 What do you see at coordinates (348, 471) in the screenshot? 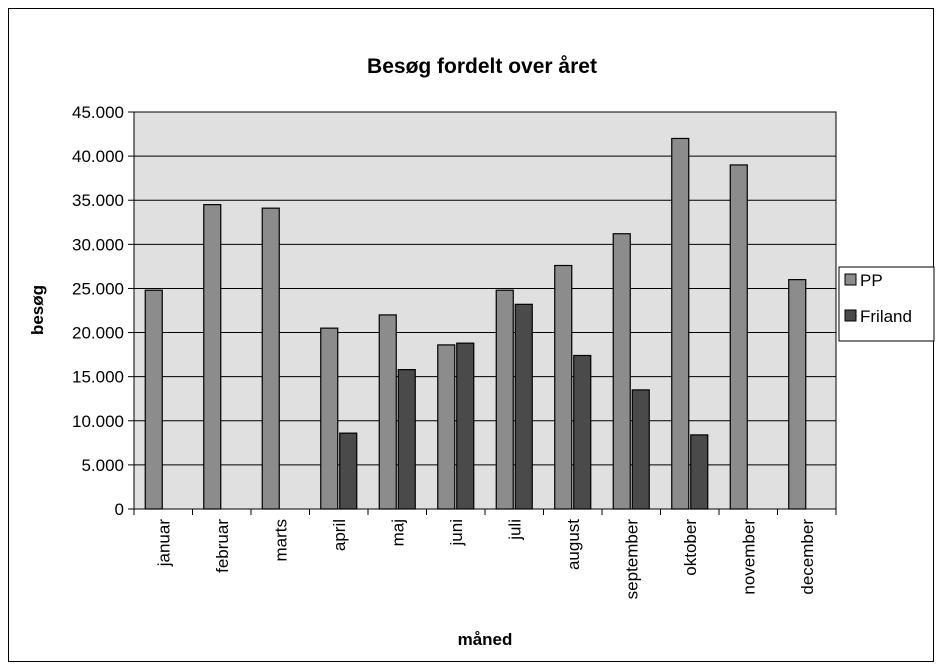
I see `bar-friland-april` at bounding box center [348, 471].